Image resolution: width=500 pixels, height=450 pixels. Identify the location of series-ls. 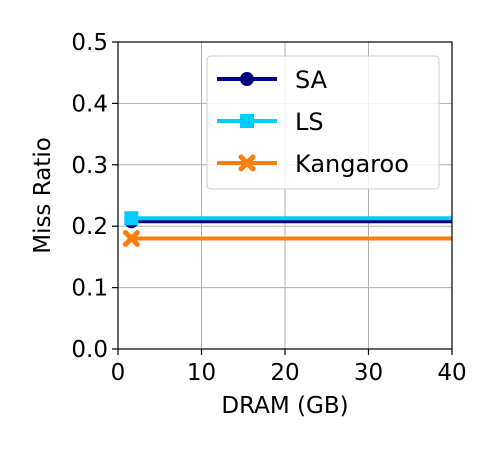
(288, 218).